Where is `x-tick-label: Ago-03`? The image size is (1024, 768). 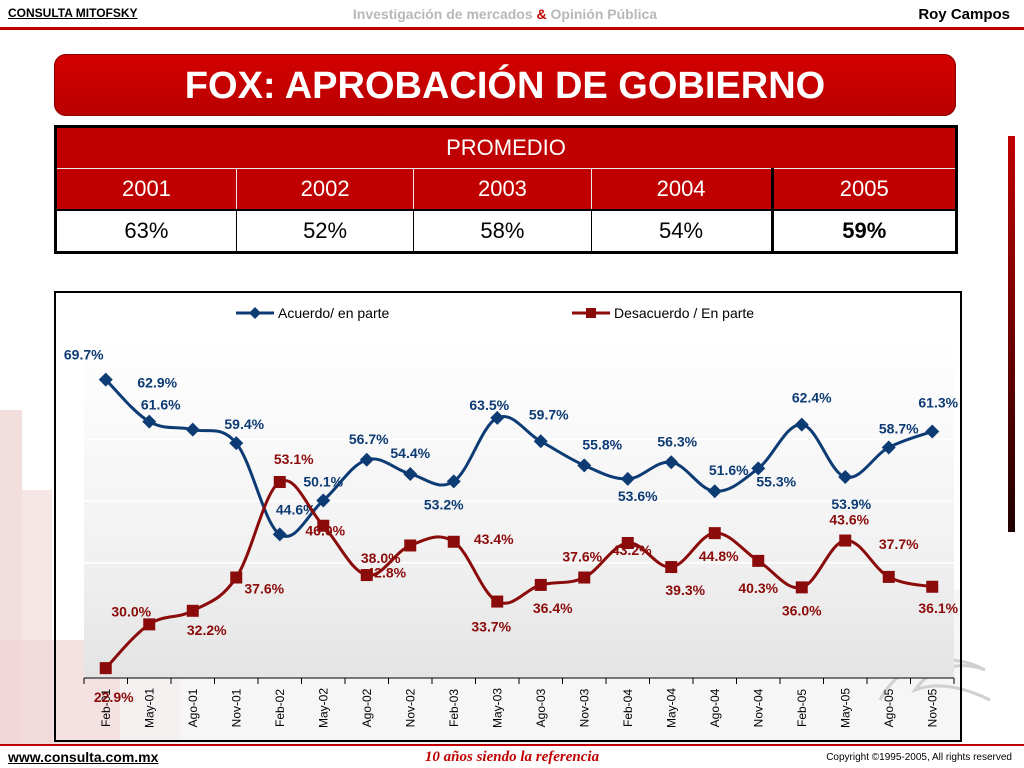
x-tick-label: Ago-03 is located at coordinates (541, 707).